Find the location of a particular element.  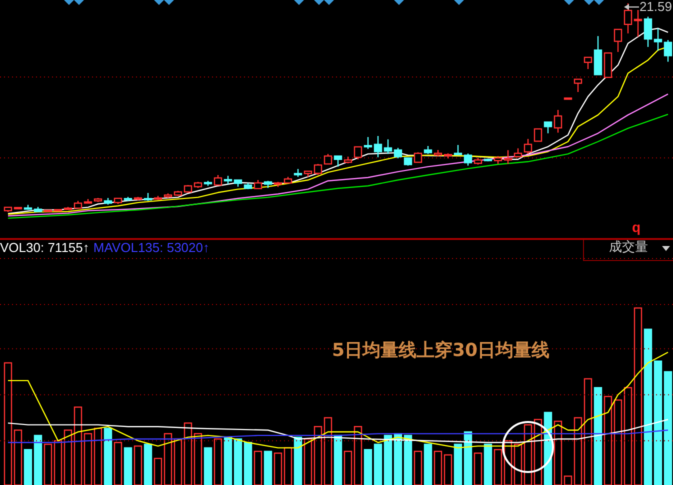

annotation: 21.59 is located at coordinates (655, 7).